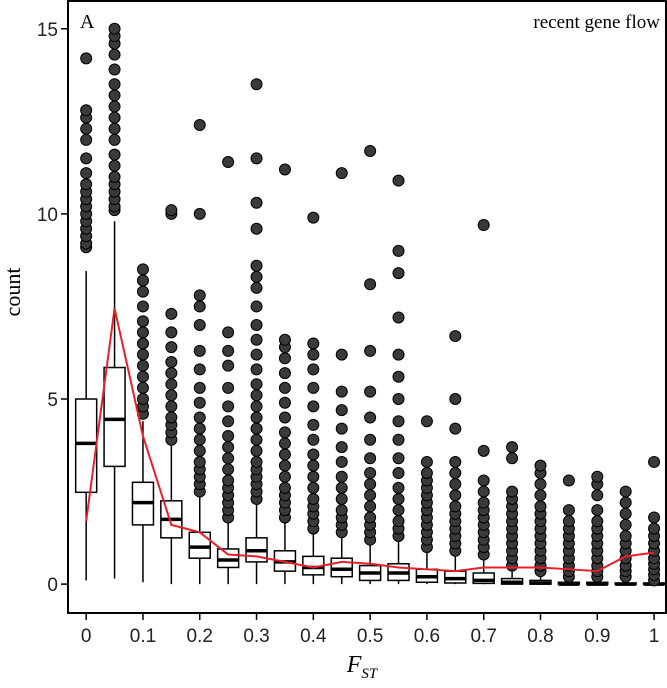  I want to click on y-tick-label: 15, so click(47, 30).